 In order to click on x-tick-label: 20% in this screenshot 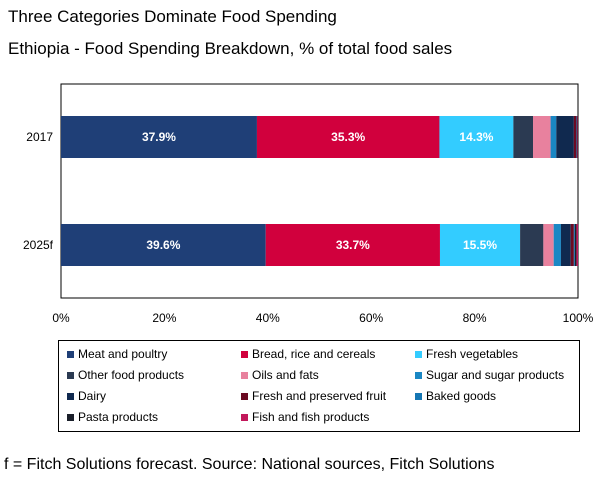, I will do `click(164, 318)`.